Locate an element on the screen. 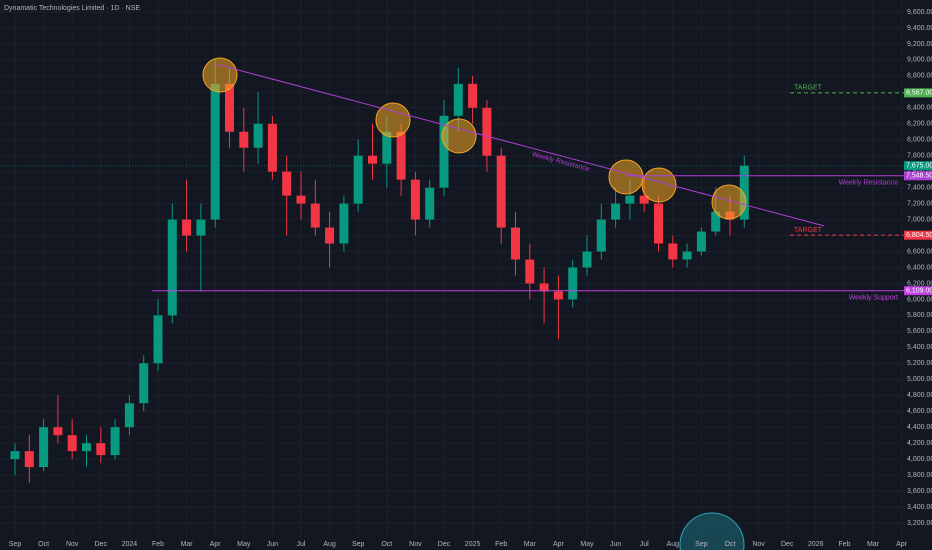 The width and height of the screenshot is (932, 550). price-tag-label: 7,675.00 is located at coordinates (919, 166).